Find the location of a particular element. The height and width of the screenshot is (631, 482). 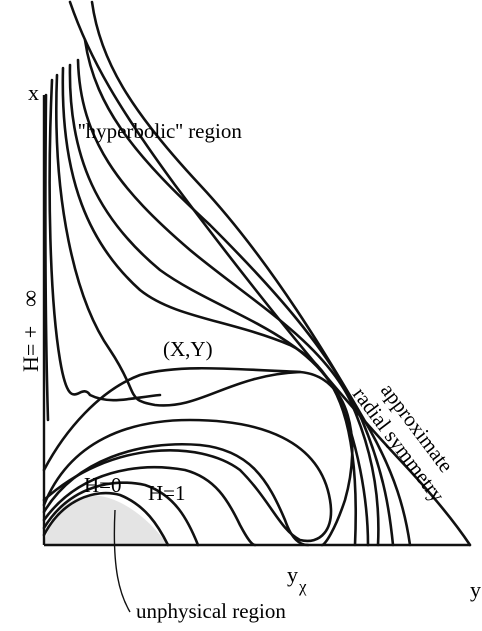

x-axis-label: x is located at coordinates (33, 92).